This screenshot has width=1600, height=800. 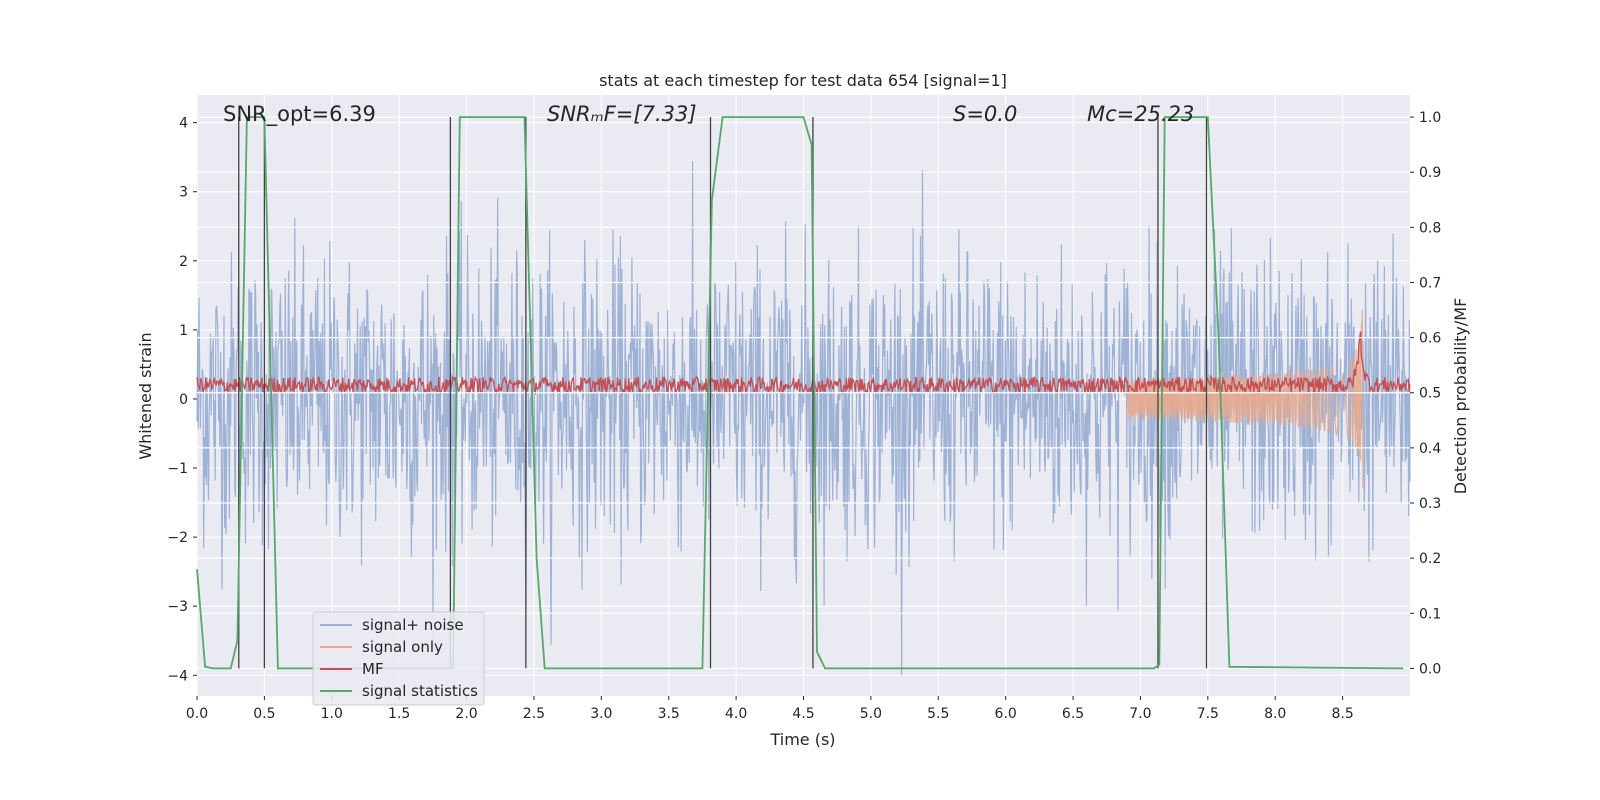 I want to click on x-axis-label: Time (s), so click(x=802, y=739).